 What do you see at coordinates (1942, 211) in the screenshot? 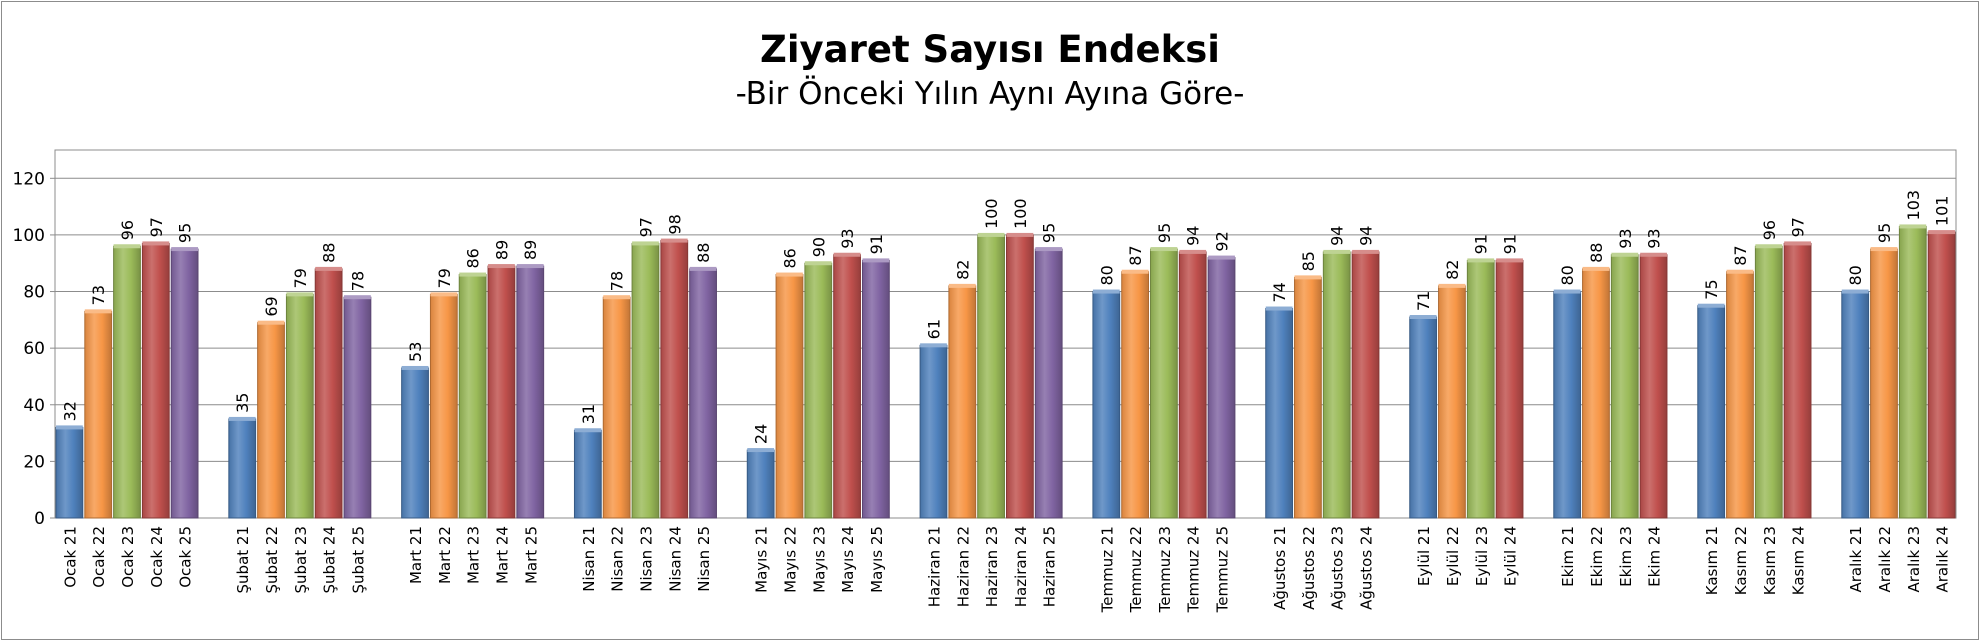
I see `data-label: 101` at bounding box center [1942, 211].